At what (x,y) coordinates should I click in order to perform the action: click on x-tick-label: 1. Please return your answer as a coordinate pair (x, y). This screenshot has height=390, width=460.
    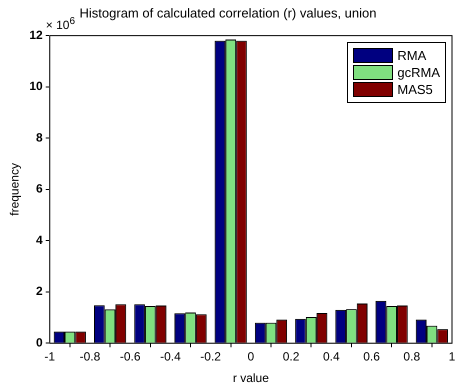
    Looking at the image, I should click on (452, 357).